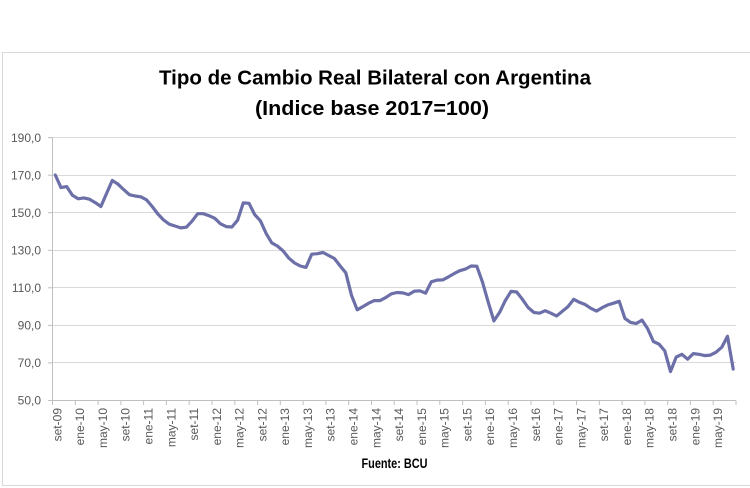  Describe the element at coordinates (536, 425) in the screenshot. I see `svg-text: set-16` at that location.